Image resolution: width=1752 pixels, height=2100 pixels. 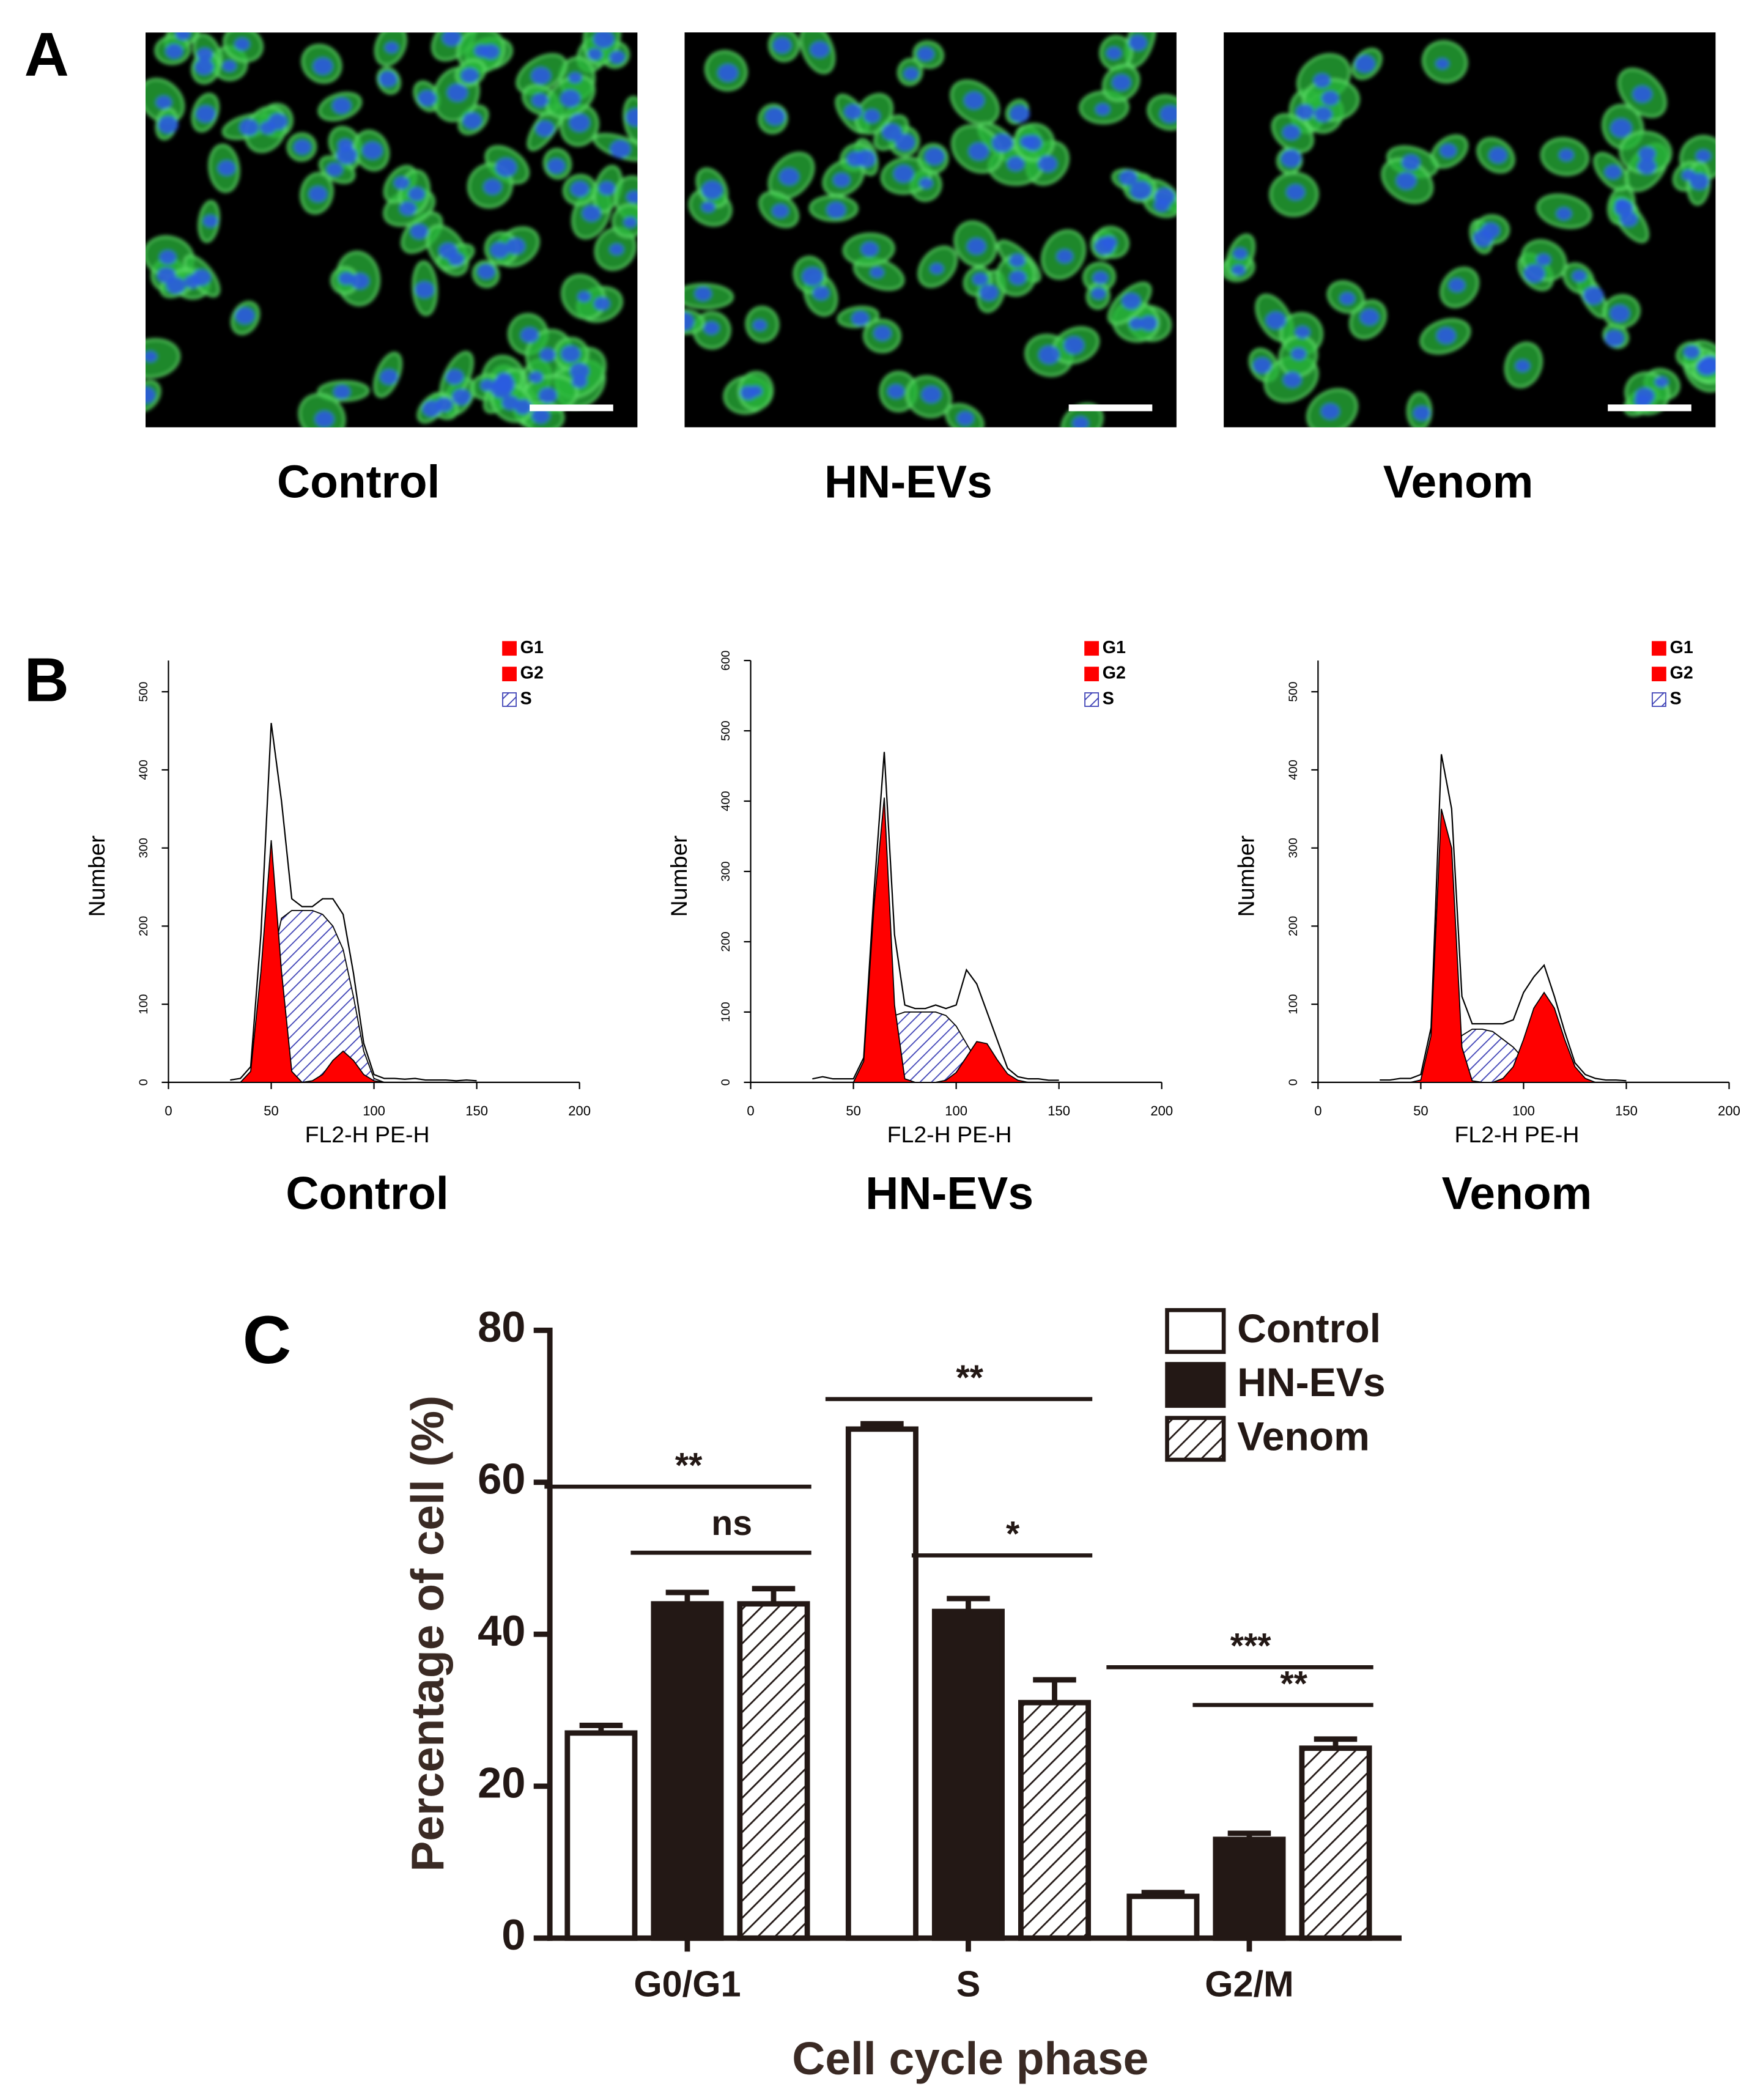 What do you see at coordinates (726, 1082) in the screenshot?
I see `y-tick-label: 0` at bounding box center [726, 1082].